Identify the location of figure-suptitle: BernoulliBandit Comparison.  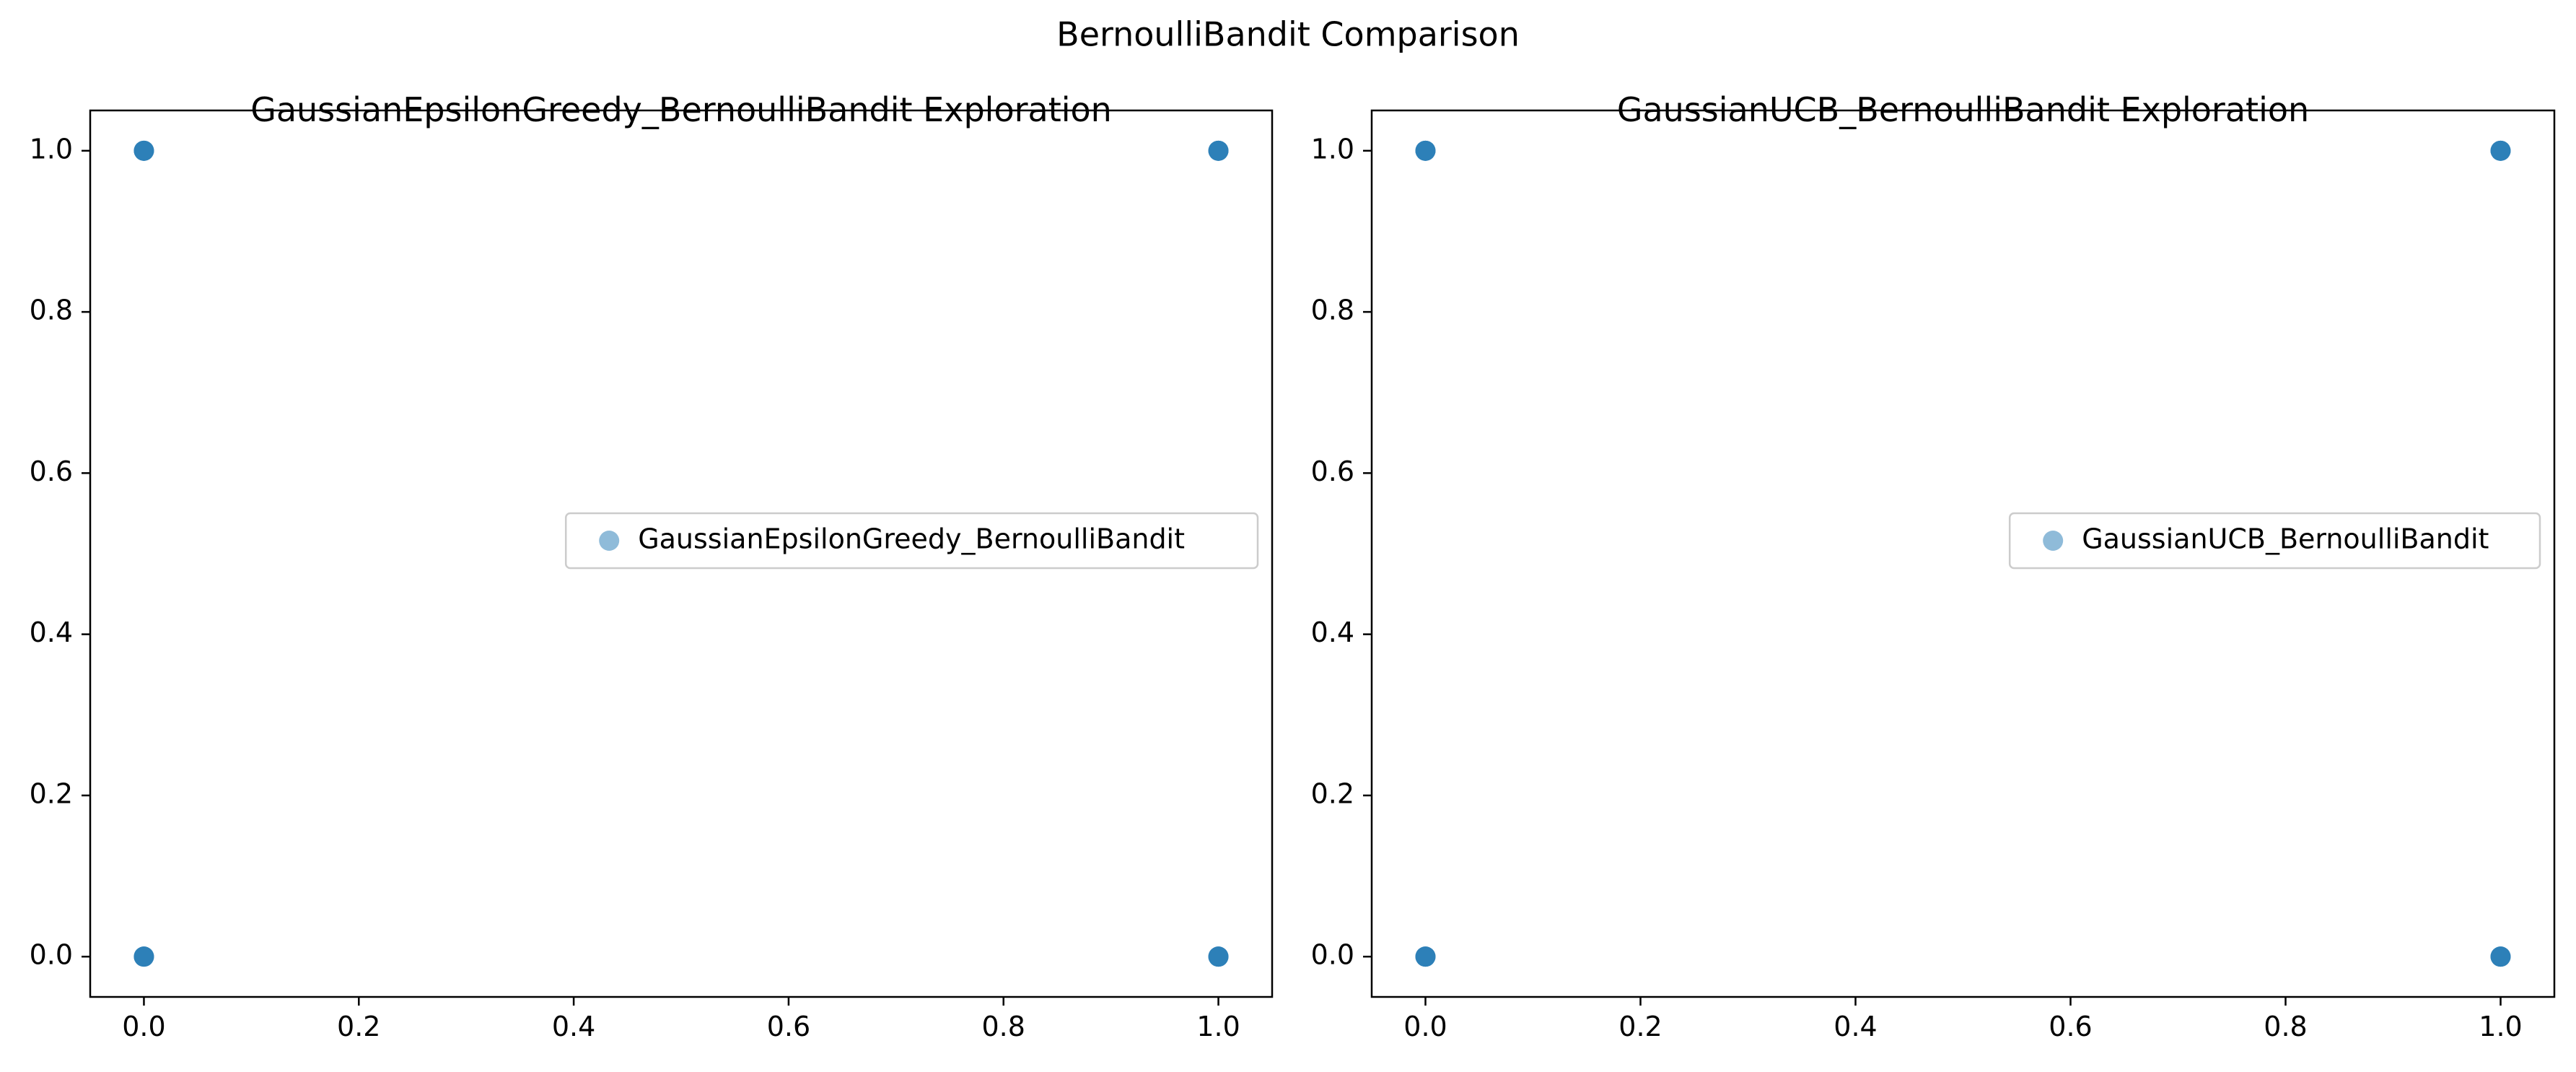
(1288, 34).